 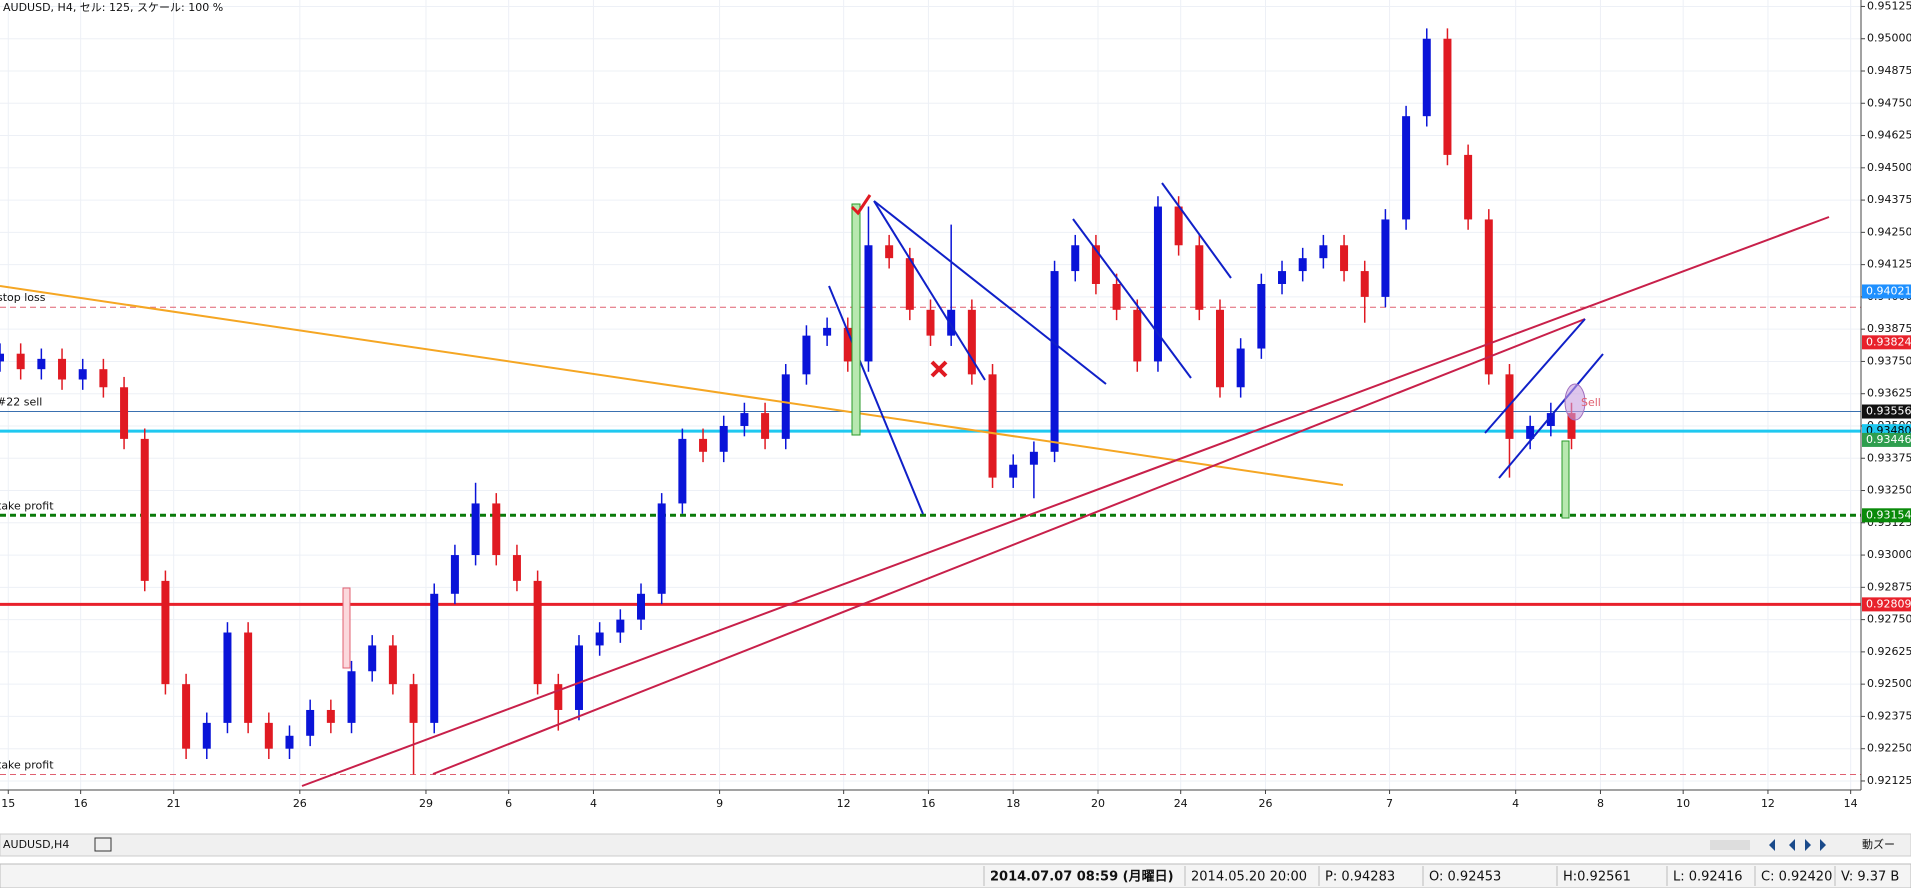 What do you see at coordinates (1730, 845) in the screenshot?
I see `scrollbar` at bounding box center [1730, 845].